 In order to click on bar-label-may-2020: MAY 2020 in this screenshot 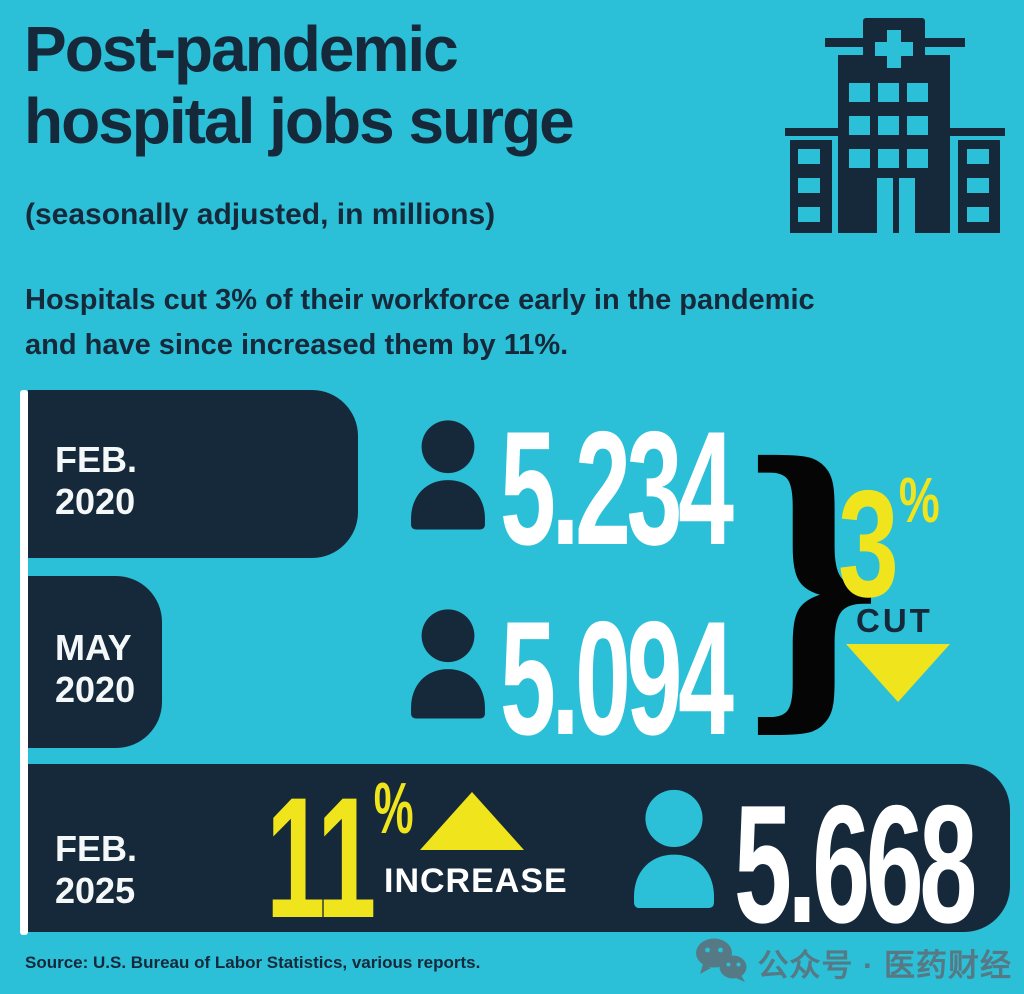, I will do `click(95, 662)`.